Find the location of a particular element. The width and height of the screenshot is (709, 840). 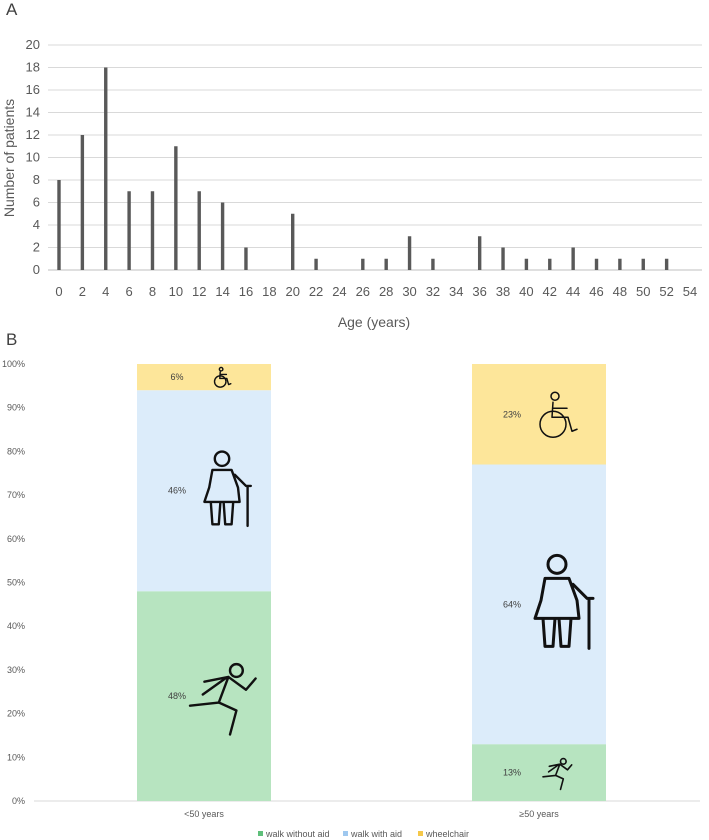

y-tick-label: 0 is located at coordinates (36, 269).